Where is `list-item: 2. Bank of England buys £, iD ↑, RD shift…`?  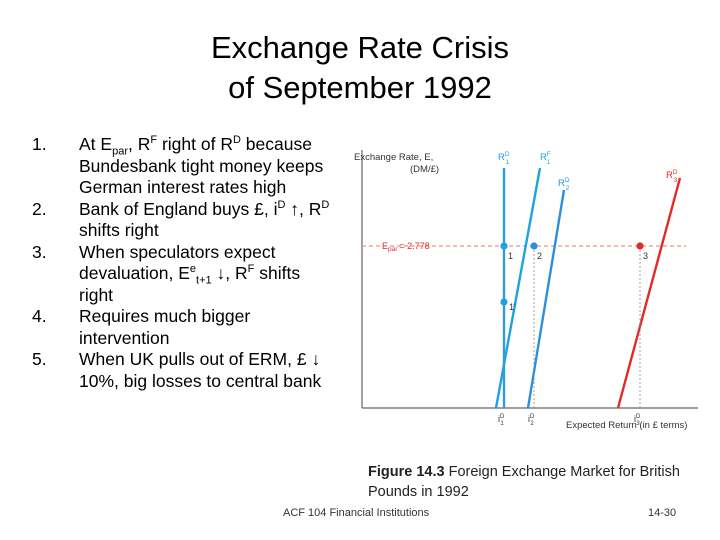 list-item: 2. Bank of England buys £, iD ↑, RD shift… is located at coordinates (182, 220).